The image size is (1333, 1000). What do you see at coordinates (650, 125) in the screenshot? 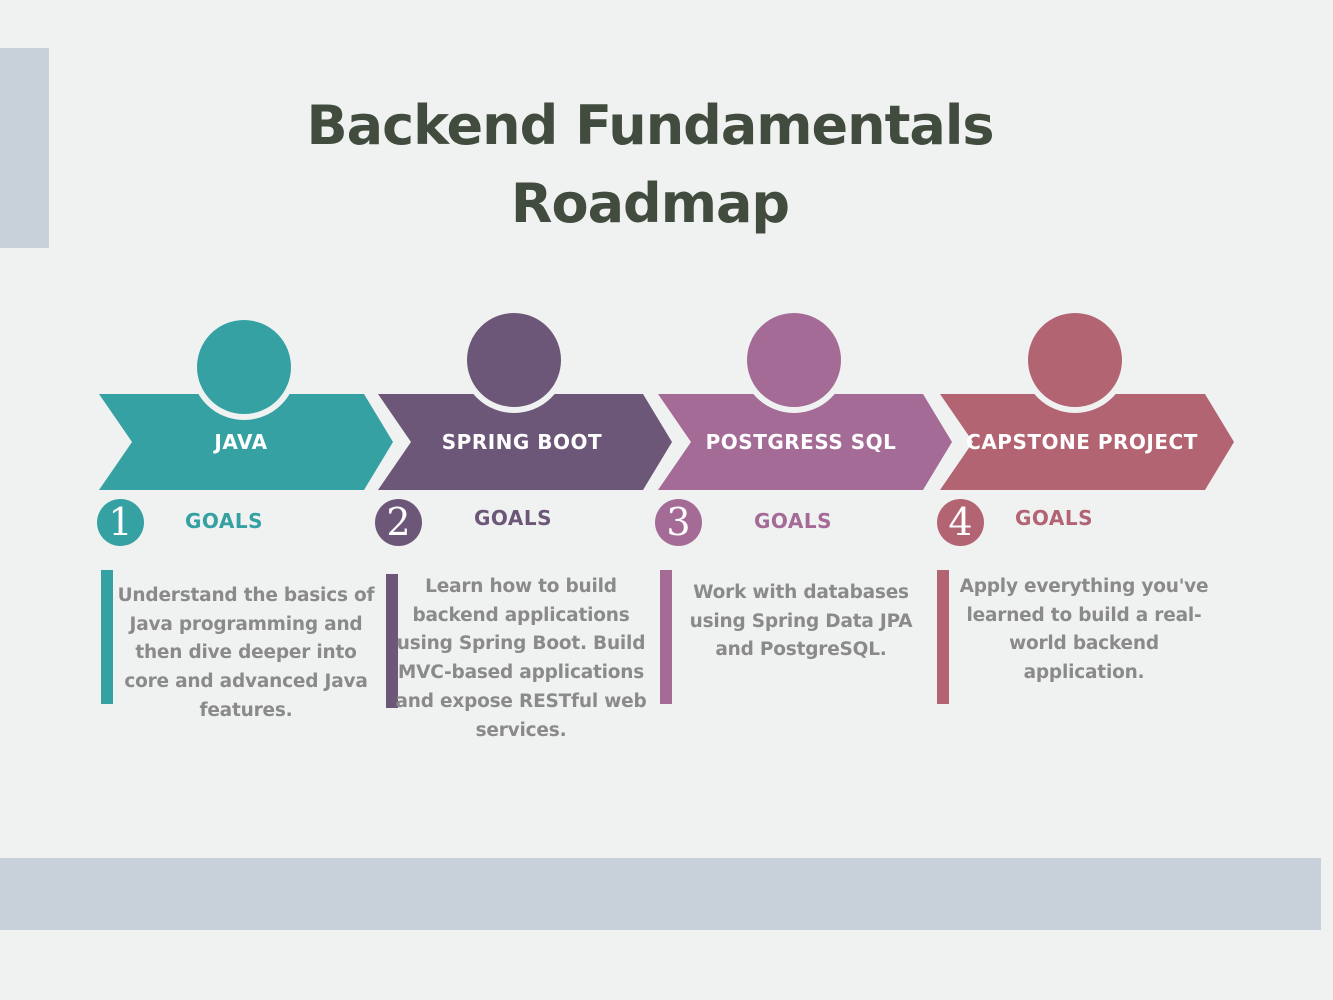
I see `page-title-line-1: Backend Fundamentals` at bounding box center [650, 125].